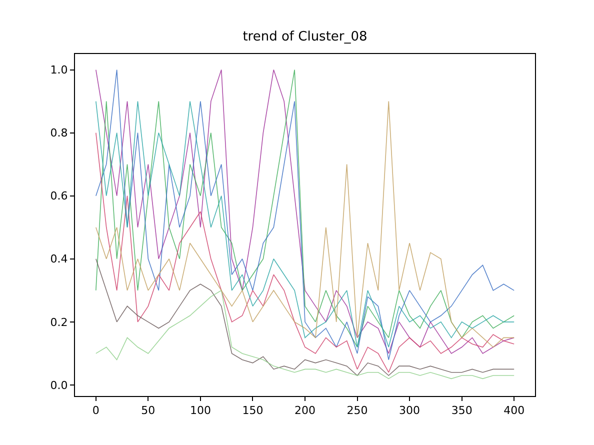 This screenshot has height=445, width=594. What do you see at coordinates (305, 411) in the screenshot?
I see `x-tick-label: 200` at bounding box center [305, 411].